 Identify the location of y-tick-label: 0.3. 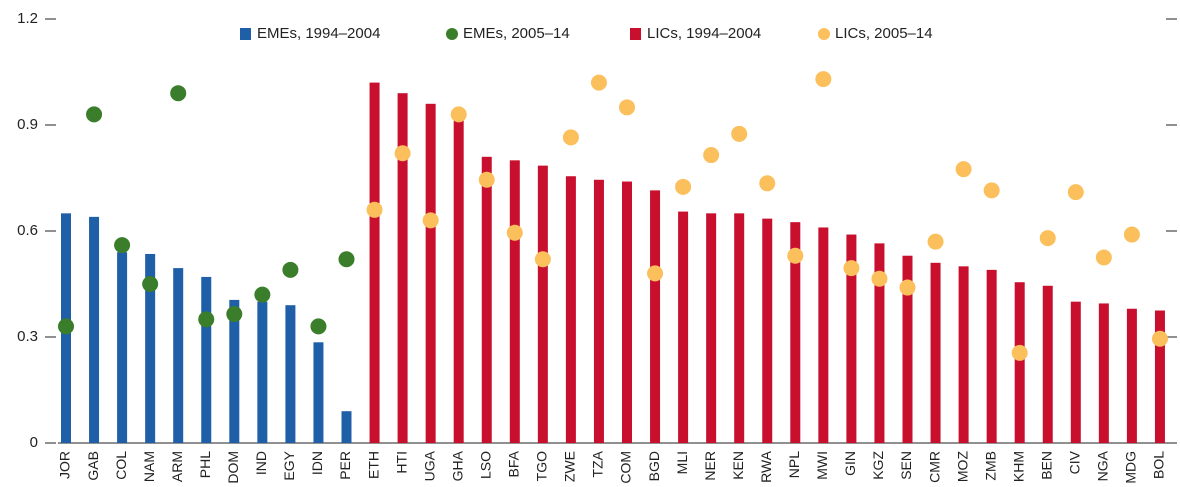
(27, 336).